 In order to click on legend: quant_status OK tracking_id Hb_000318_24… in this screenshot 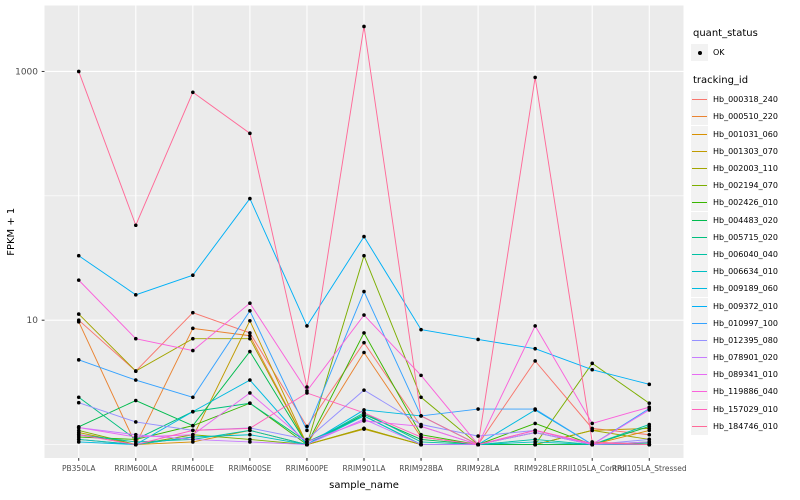, I will do `click(745, 238)`.